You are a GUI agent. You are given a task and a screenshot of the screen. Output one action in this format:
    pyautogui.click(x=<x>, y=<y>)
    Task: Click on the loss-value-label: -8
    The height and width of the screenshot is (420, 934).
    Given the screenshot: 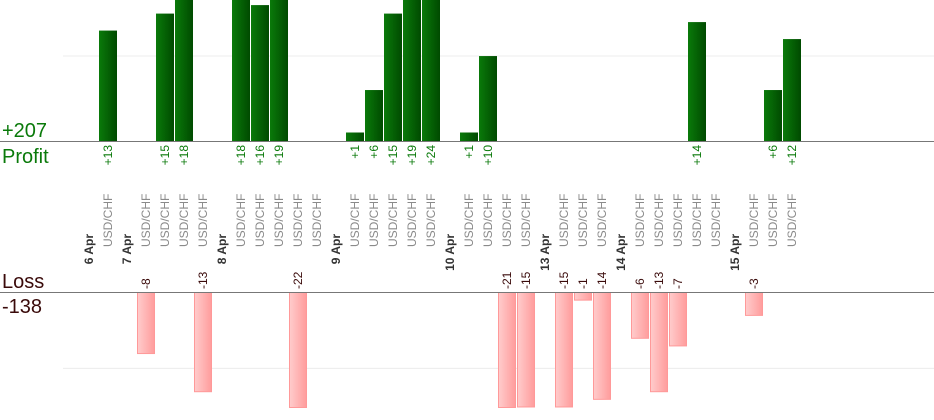 What is the action you would take?
    pyautogui.click(x=146, y=283)
    